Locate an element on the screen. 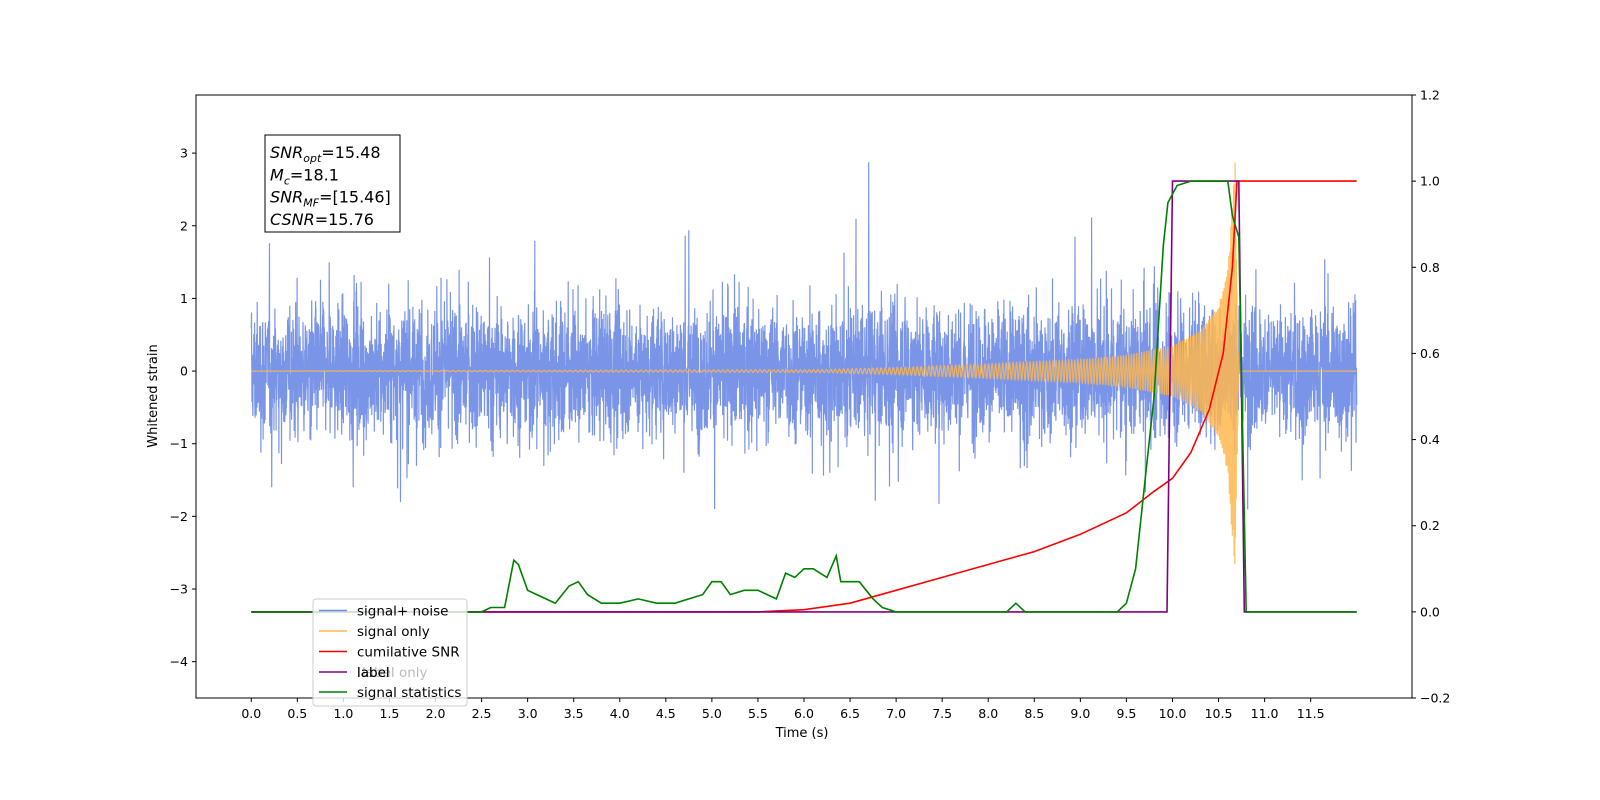 This screenshot has width=1600, height=800. y2-tick-label: 1.0 is located at coordinates (1430, 181).